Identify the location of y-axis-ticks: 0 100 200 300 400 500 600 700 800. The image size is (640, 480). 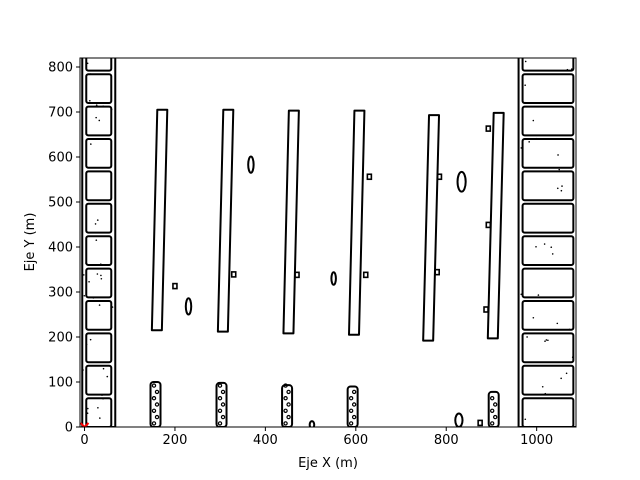
(64, 248).